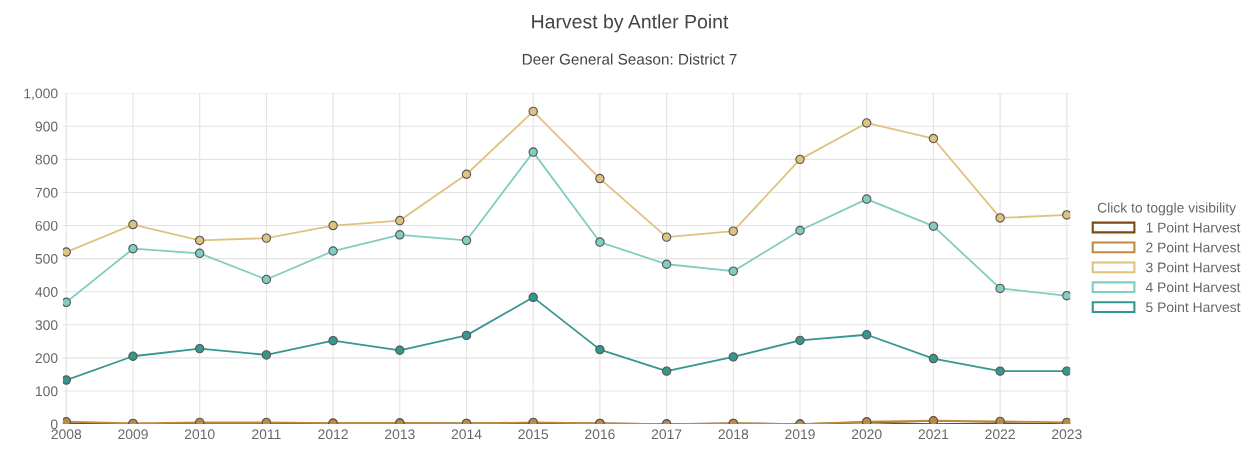 Image resolution: width=1259 pixels, height=466 pixels. What do you see at coordinates (1000, 434) in the screenshot?
I see `x-tick-label: 2022` at bounding box center [1000, 434].